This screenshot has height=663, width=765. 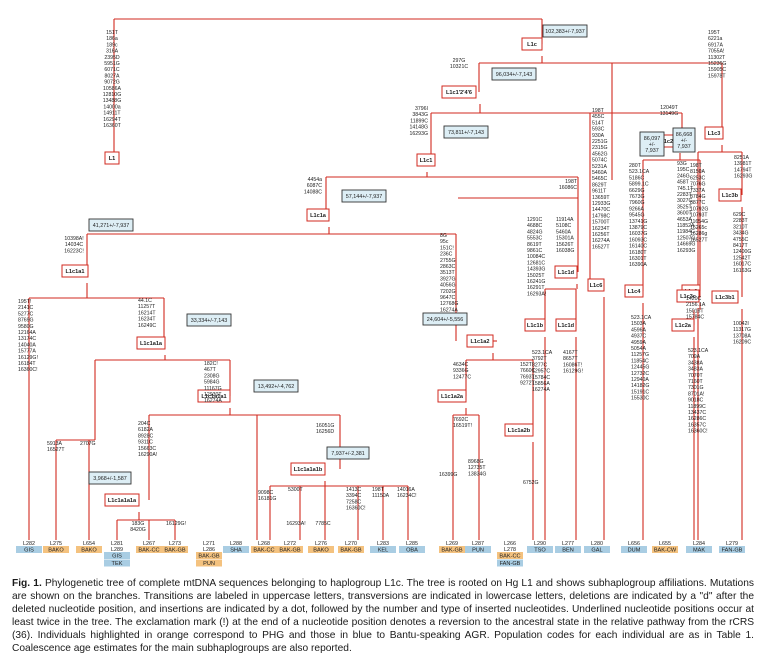 What do you see at coordinates (406, 490) in the screenshot?
I see `mutation-label: 14016A` at bounding box center [406, 490].